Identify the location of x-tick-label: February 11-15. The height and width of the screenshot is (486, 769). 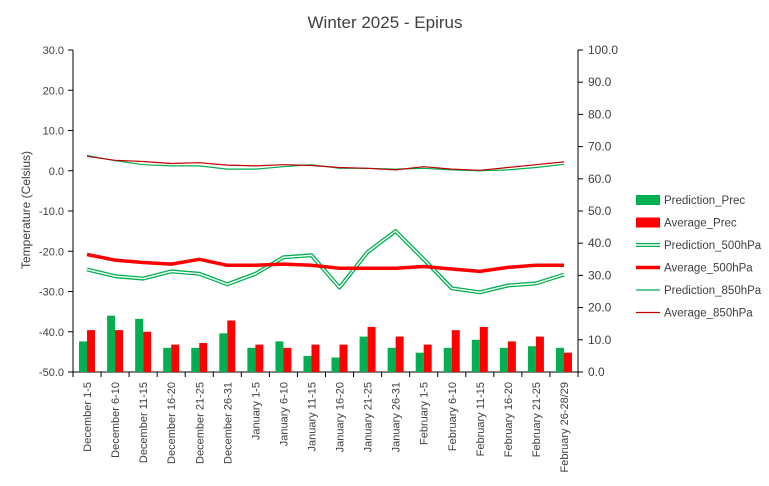
(481, 419).